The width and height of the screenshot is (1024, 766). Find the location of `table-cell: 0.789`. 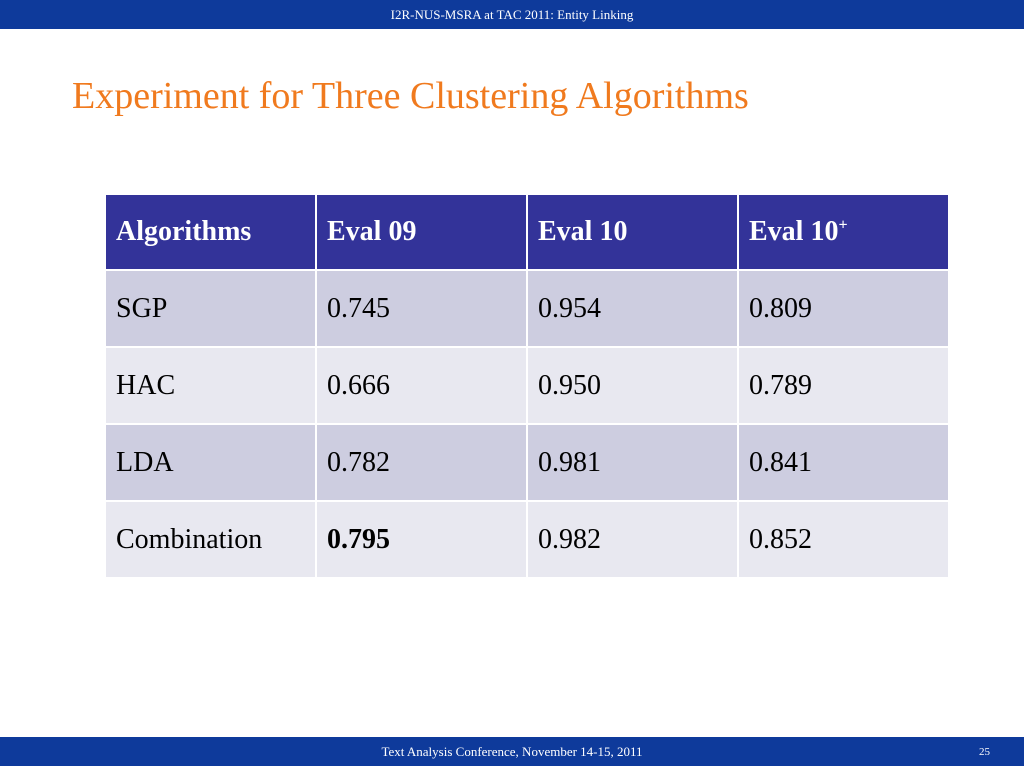

table-cell: 0.789 is located at coordinates (843, 385).